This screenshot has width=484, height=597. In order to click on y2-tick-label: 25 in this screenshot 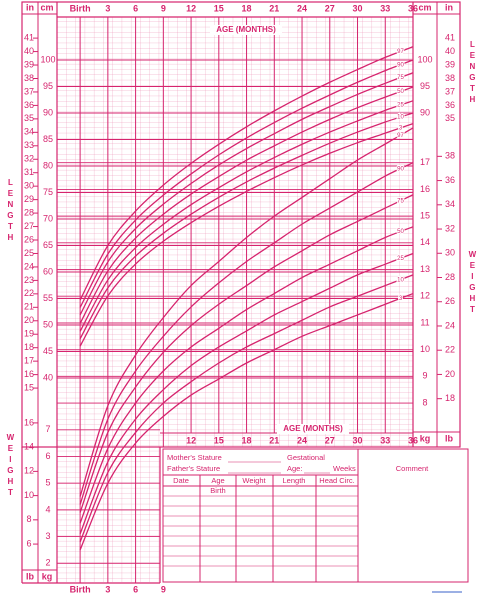, I will do `click(29, 253)`.